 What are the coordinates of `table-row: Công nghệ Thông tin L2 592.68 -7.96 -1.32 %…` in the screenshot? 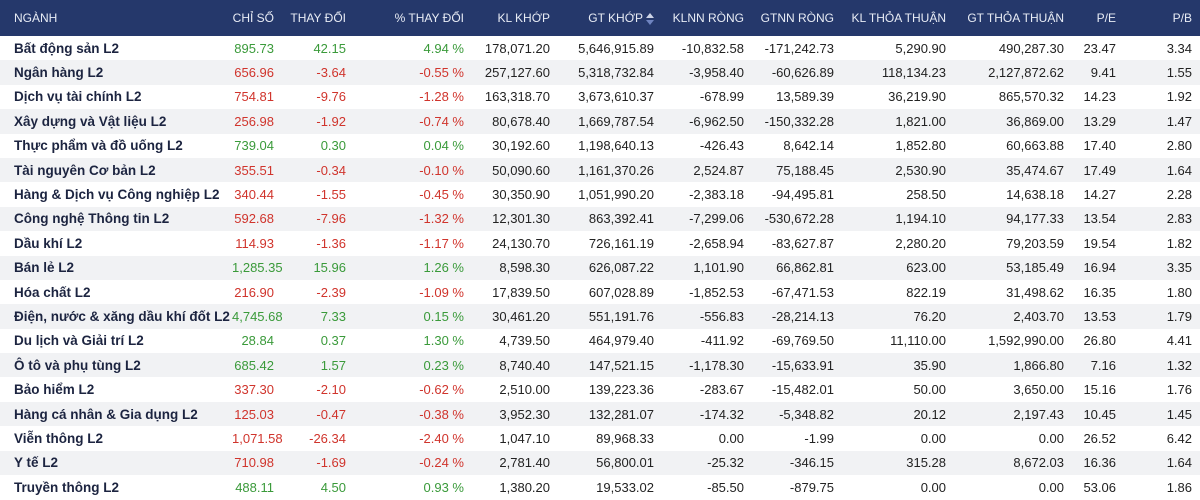 It's located at (600, 219).